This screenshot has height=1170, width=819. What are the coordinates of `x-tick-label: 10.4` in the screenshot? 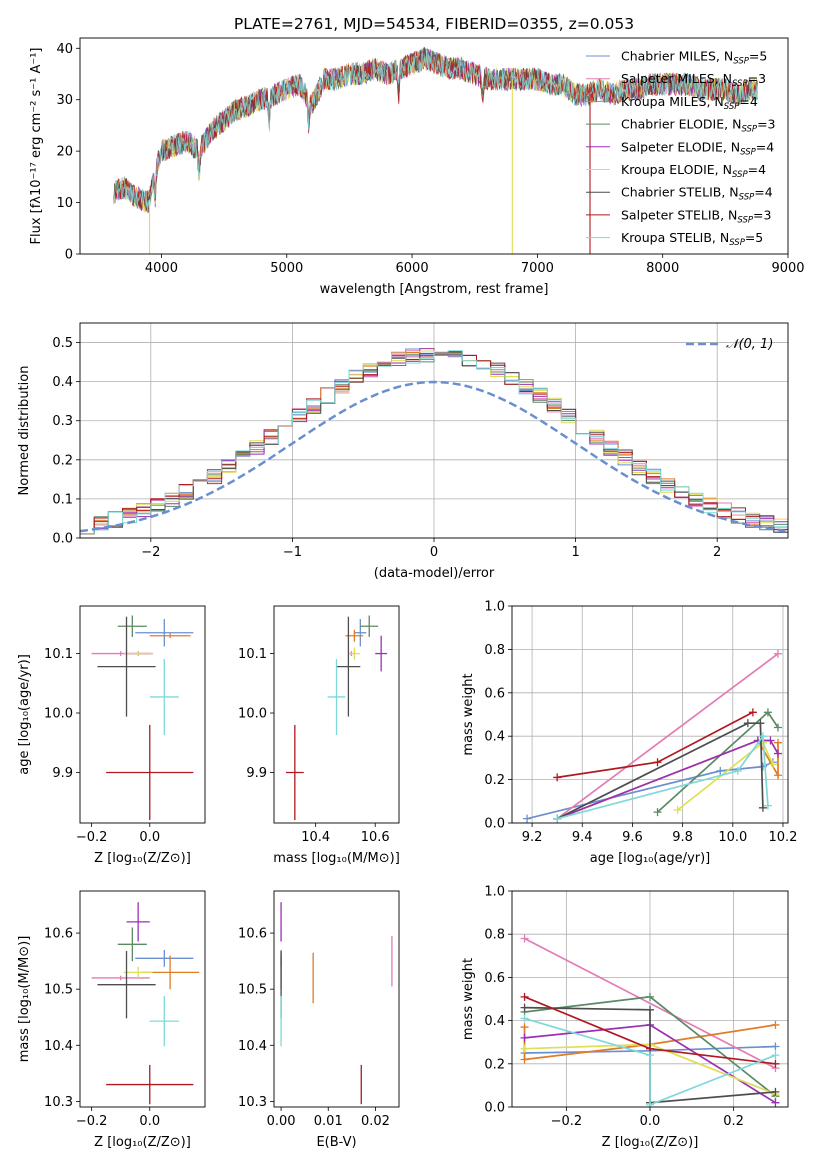 It's located at (315, 837).